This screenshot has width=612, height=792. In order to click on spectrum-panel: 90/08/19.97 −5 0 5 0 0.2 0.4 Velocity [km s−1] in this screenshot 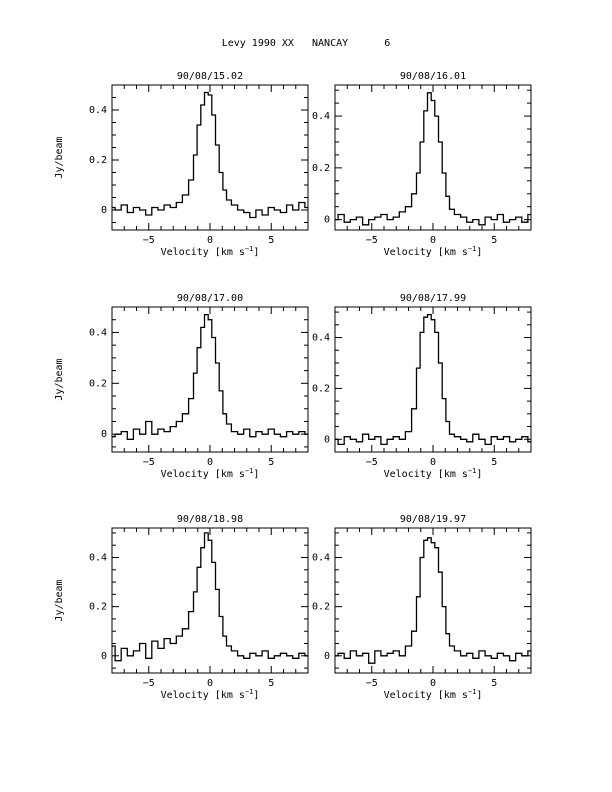, I will do `click(422, 607)`.